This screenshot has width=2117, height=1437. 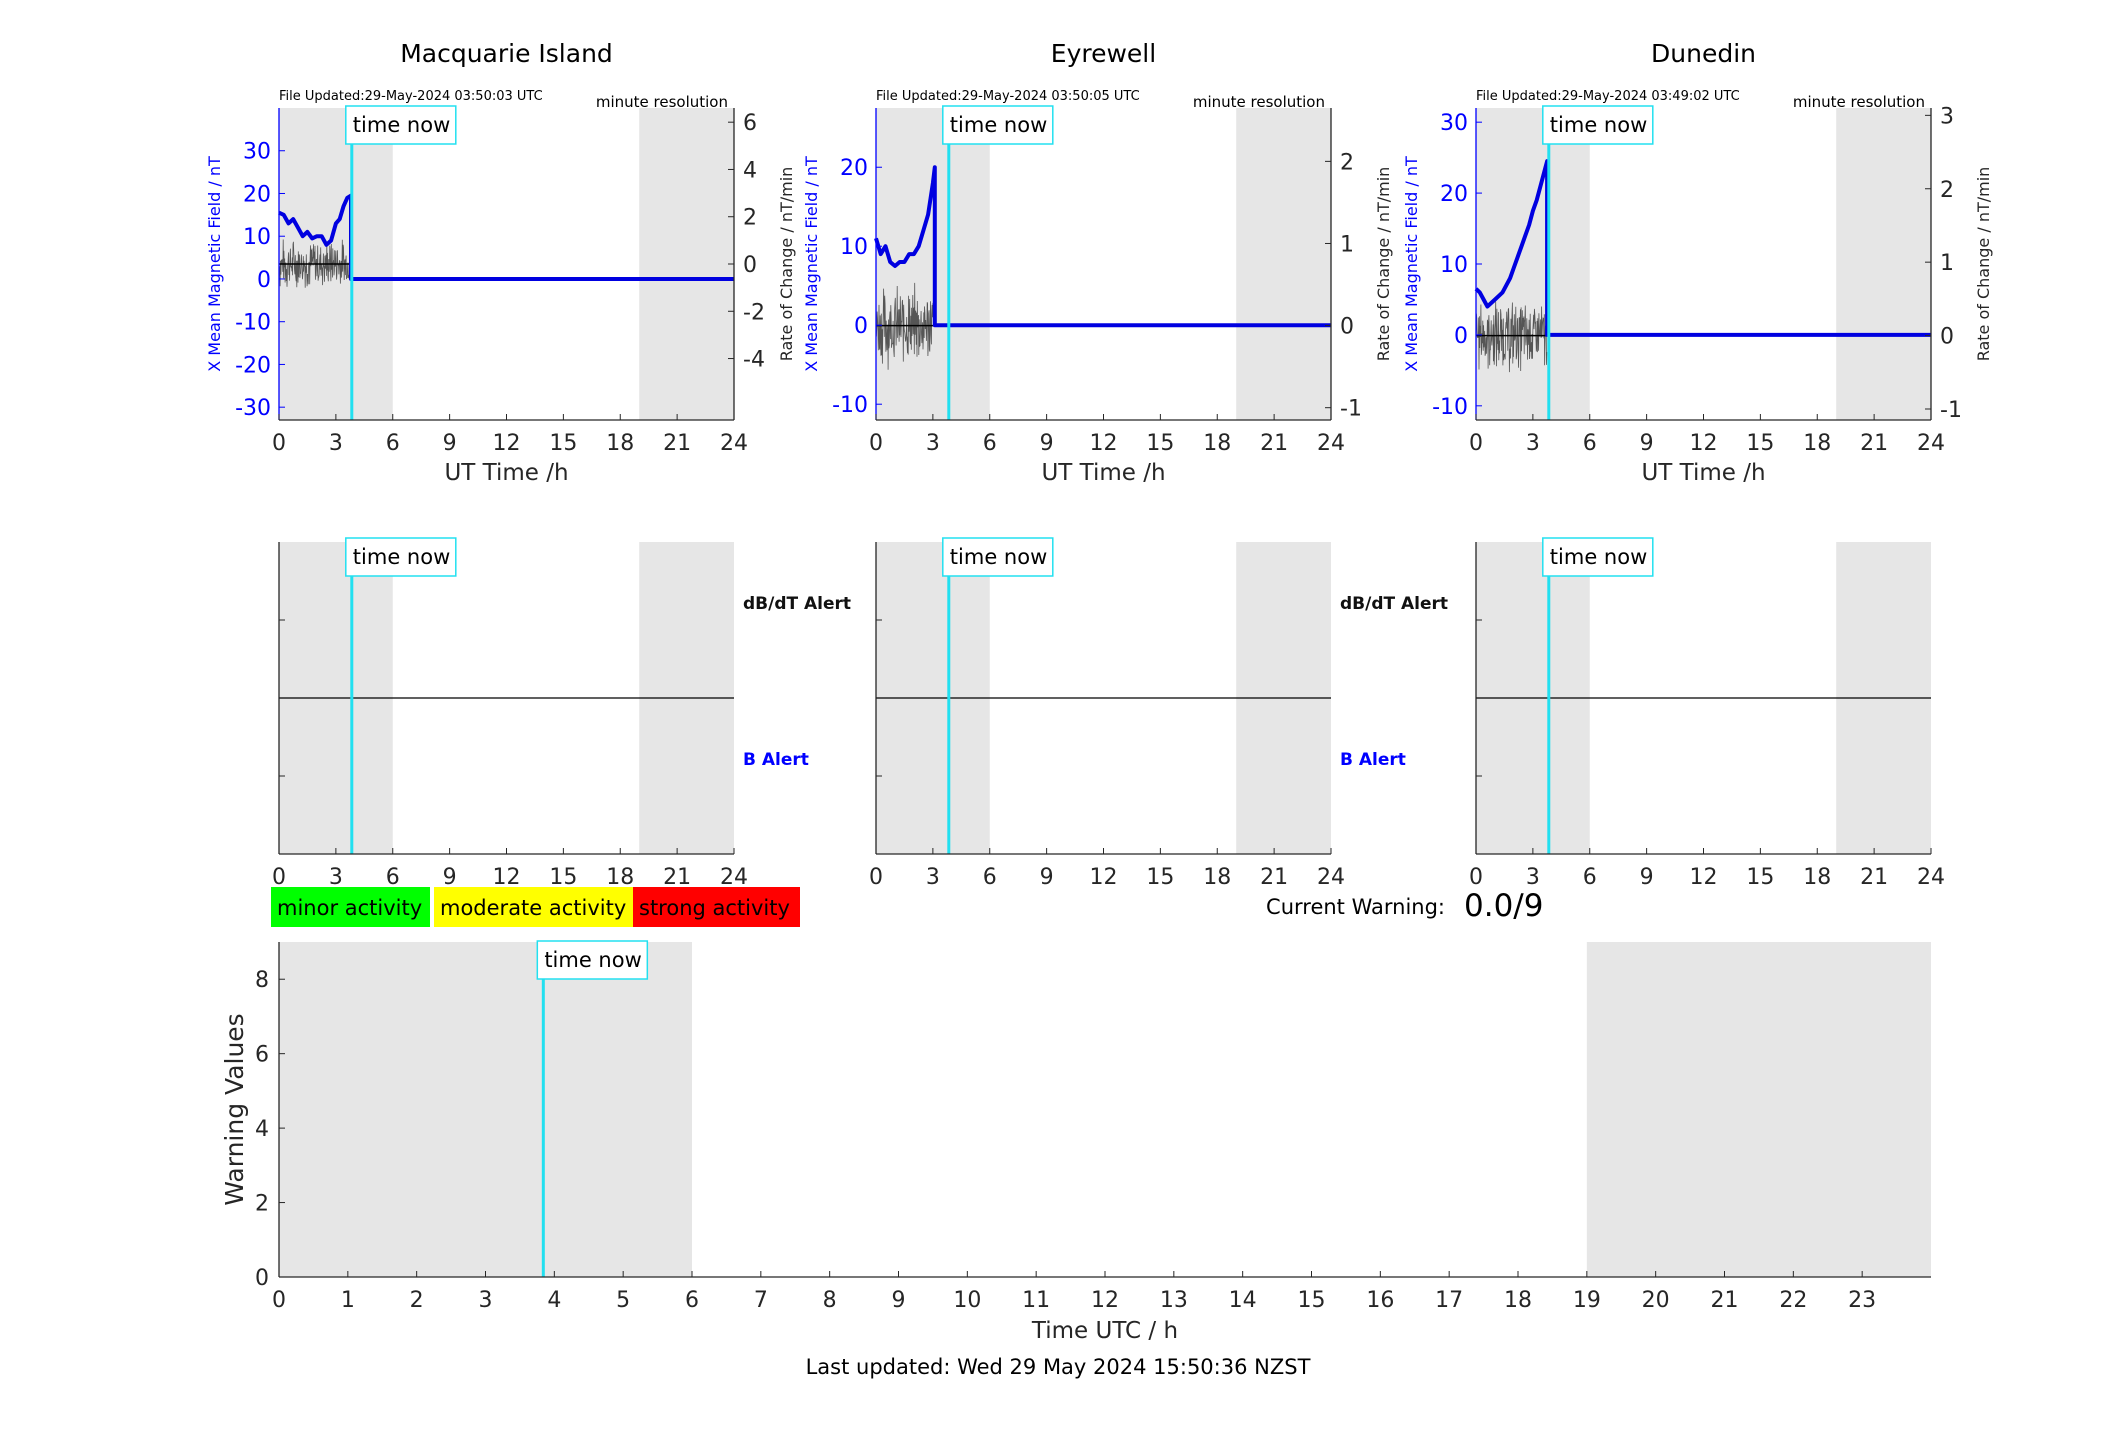 What do you see at coordinates (1008, 96) in the screenshot?
I see `file-updated-label: File Updated:29-May-2024 03:50:05 UTC` at bounding box center [1008, 96].